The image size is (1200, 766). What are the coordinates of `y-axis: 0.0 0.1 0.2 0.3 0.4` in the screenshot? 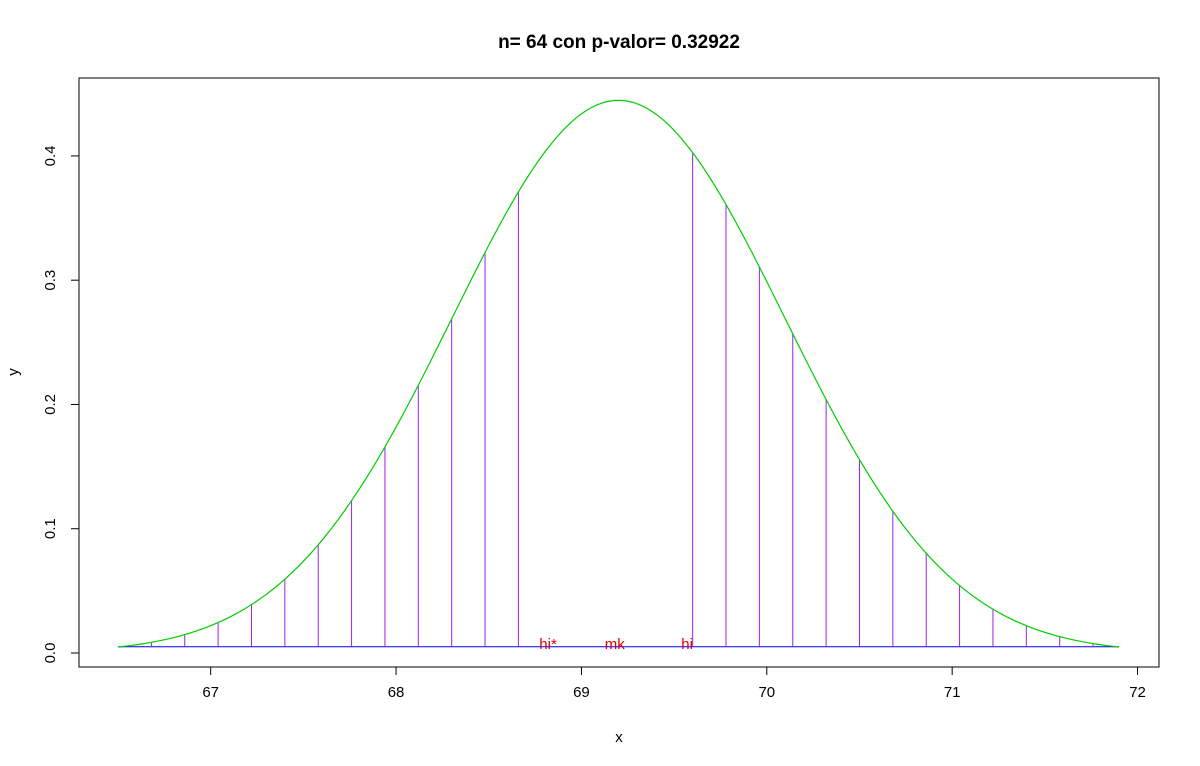 It's located at (61, 404).